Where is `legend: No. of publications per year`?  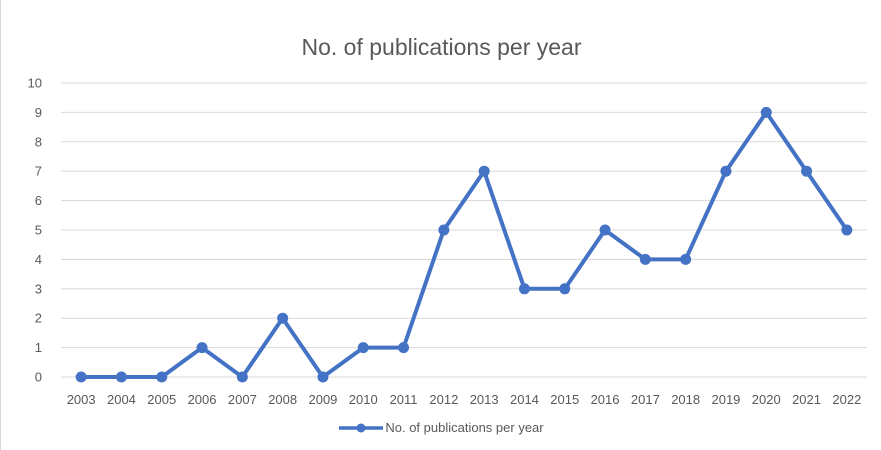
legend: No. of publications per year is located at coordinates (441, 427).